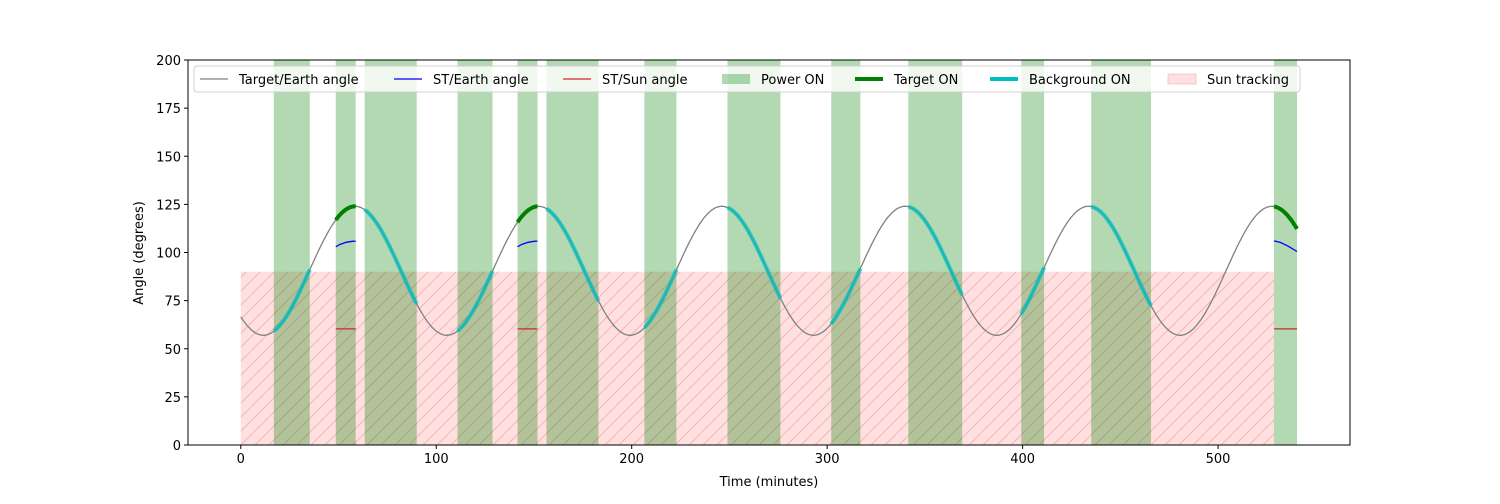  Describe the element at coordinates (168, 109) in the screenshot. I see `y-tick-label: 175` at that location.